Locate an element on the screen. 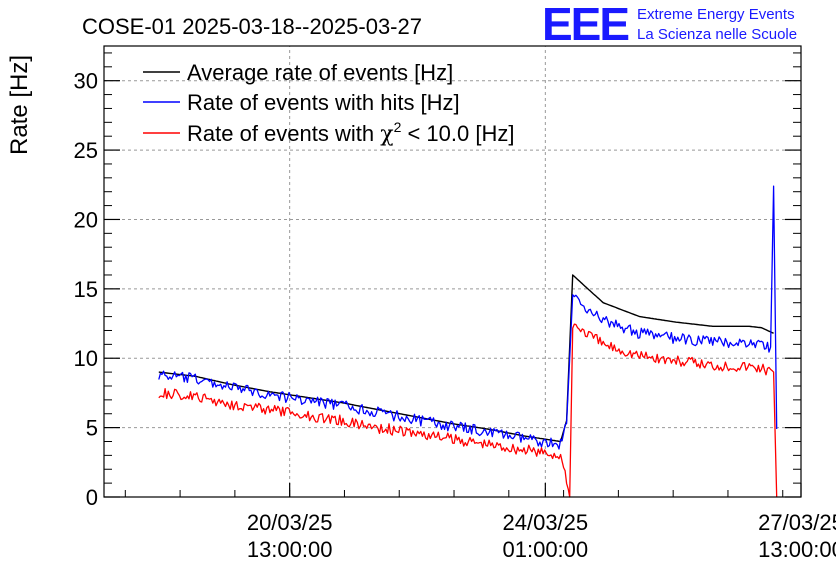 This screenshot has width=836, height=572. legend-item-chi2: Rate of events with χ2 < 10.0 [Hz] is located at coordinates (328, 133).